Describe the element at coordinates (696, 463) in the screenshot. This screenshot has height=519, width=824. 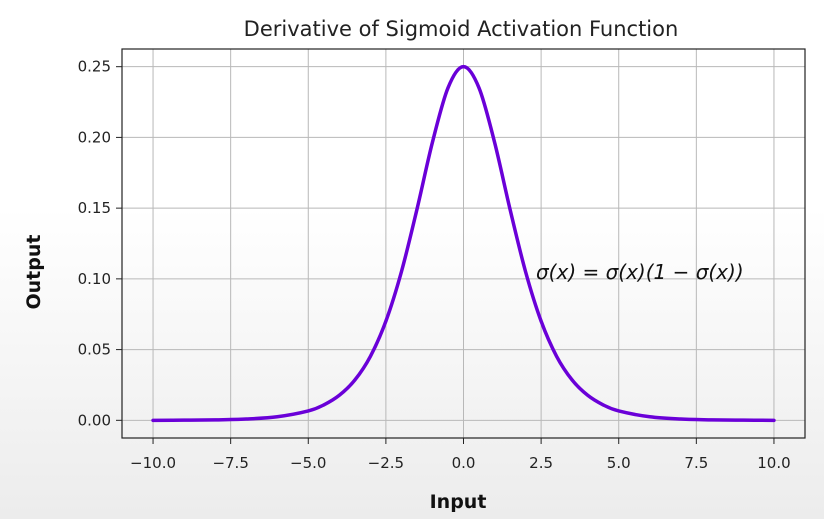
I see `x-tick-label: 7.5` at that location.